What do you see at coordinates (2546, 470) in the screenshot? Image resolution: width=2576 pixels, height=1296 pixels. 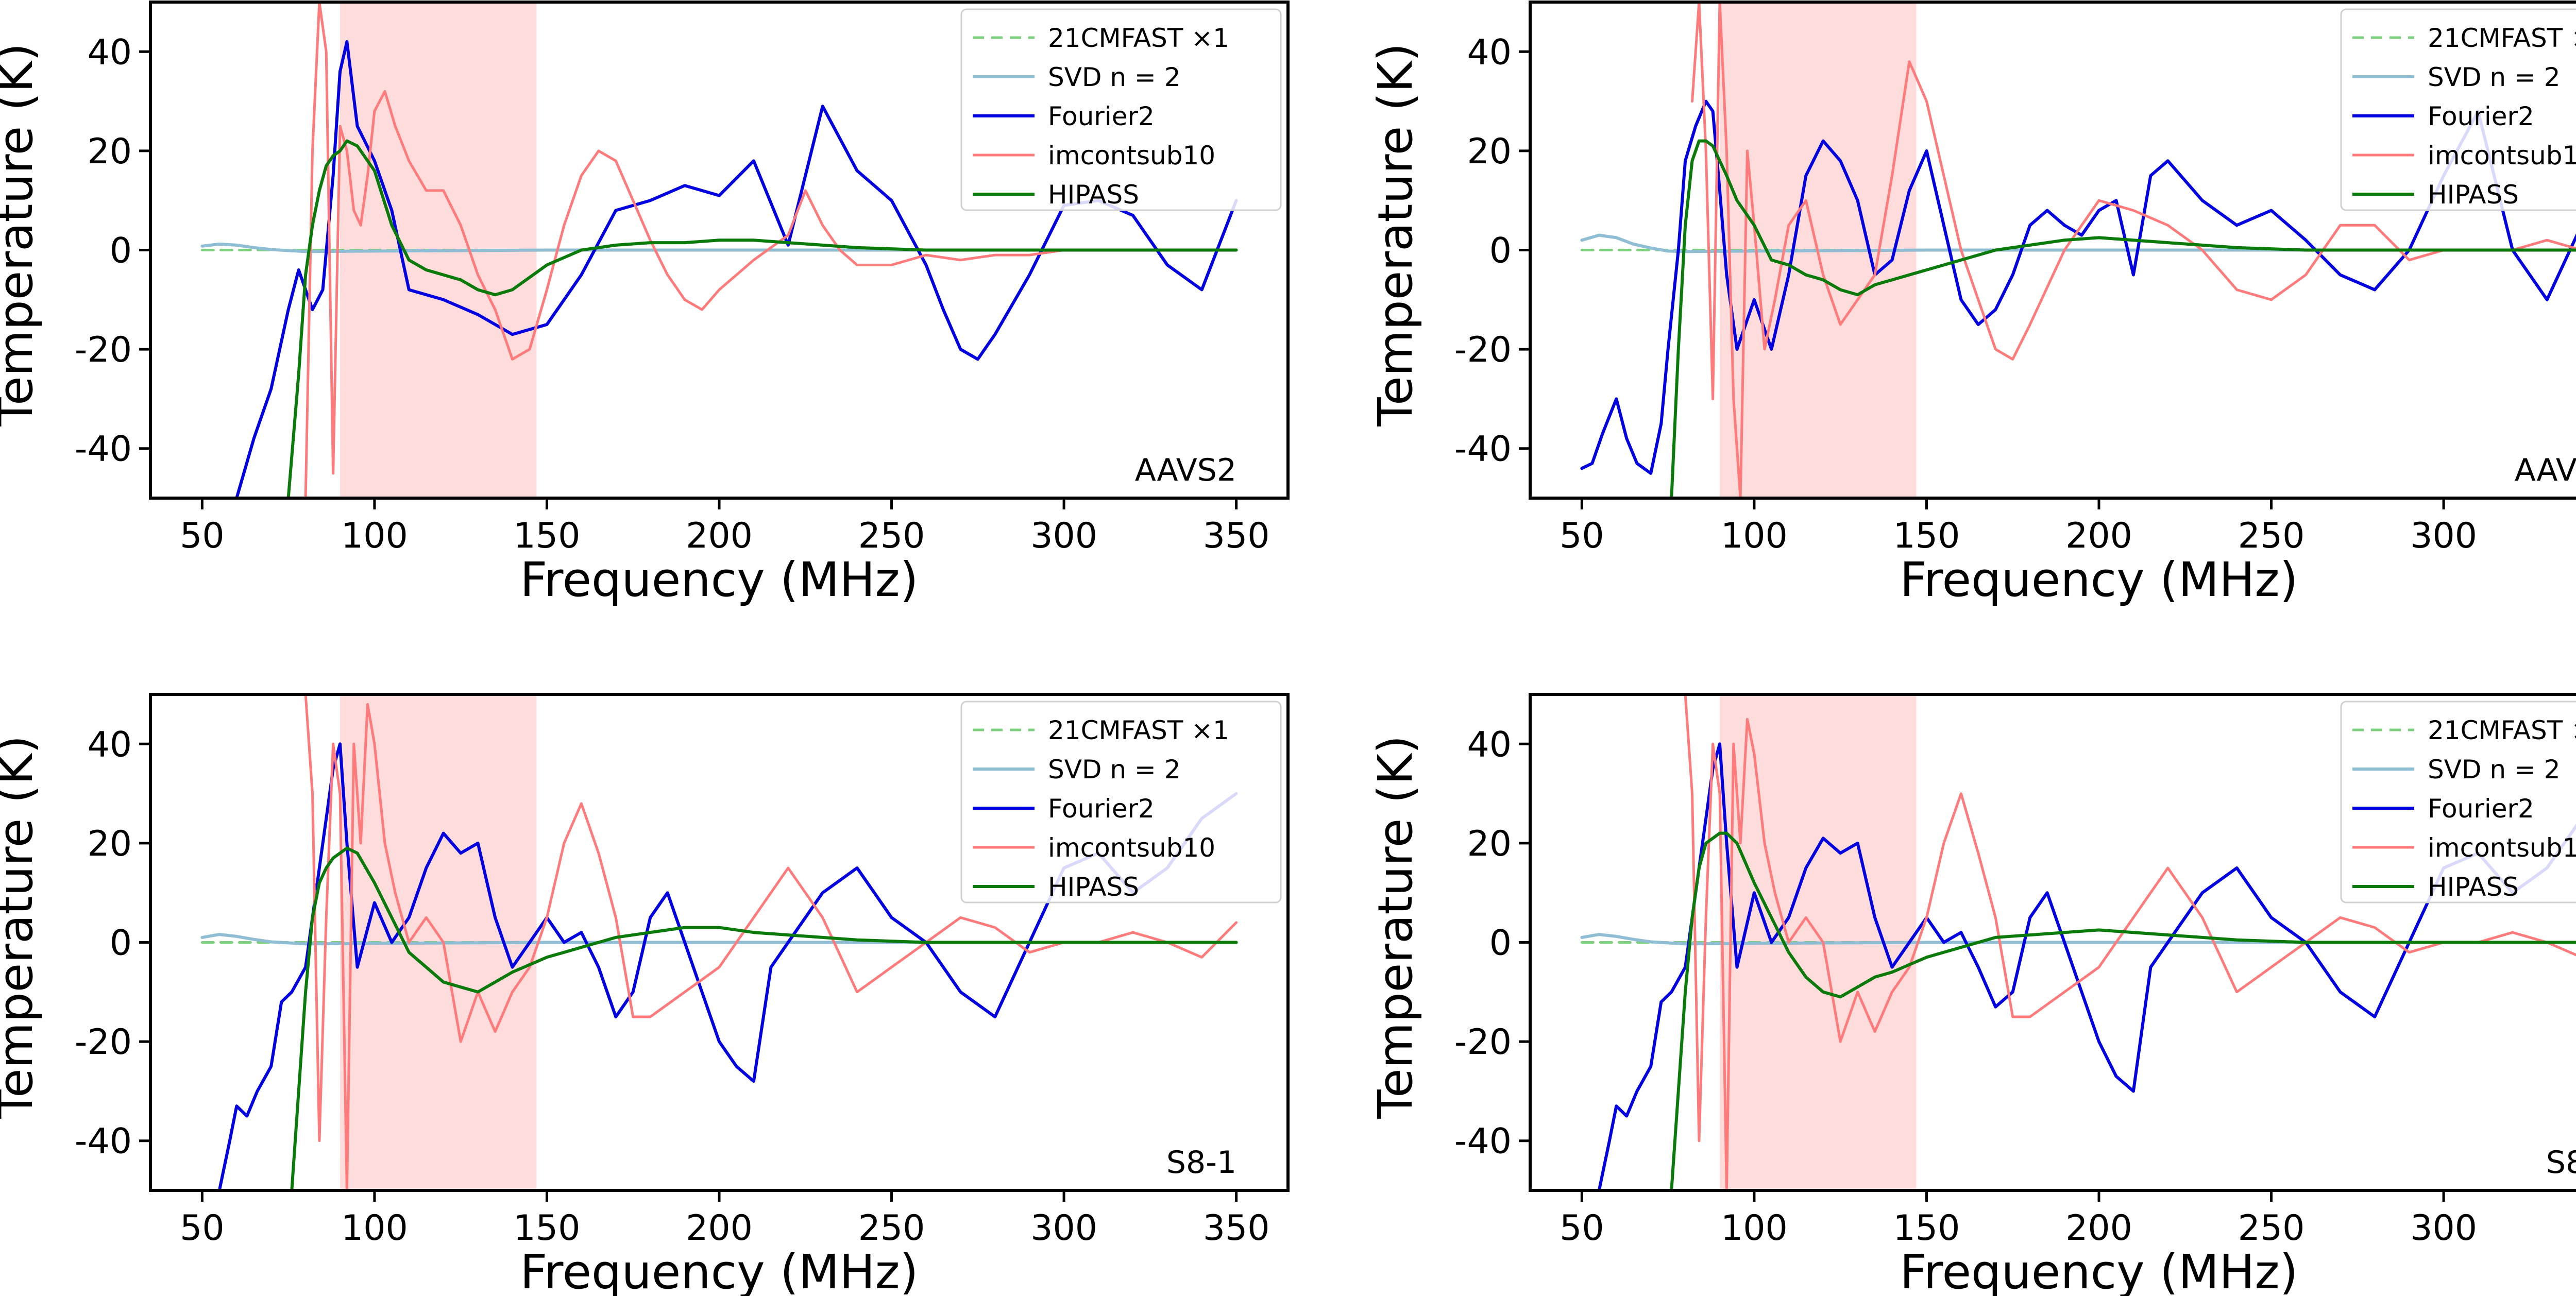 I see `panel-label: AAVS3` at bounding box center [2546, 470].